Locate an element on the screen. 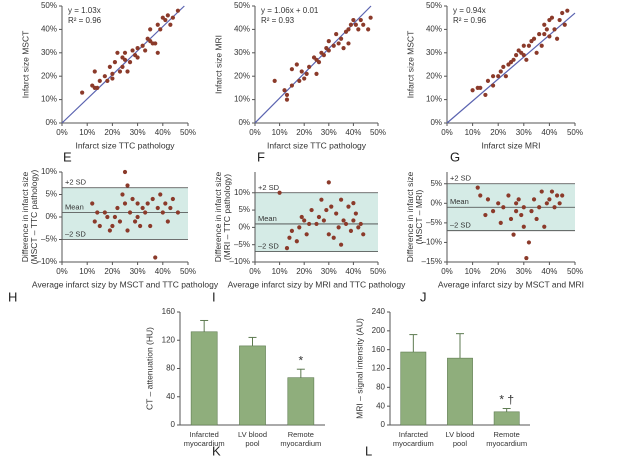 The width and height of the screenshot is (620, 461). x-tick-label: LV blood pool is located at coordinates (460, 439).